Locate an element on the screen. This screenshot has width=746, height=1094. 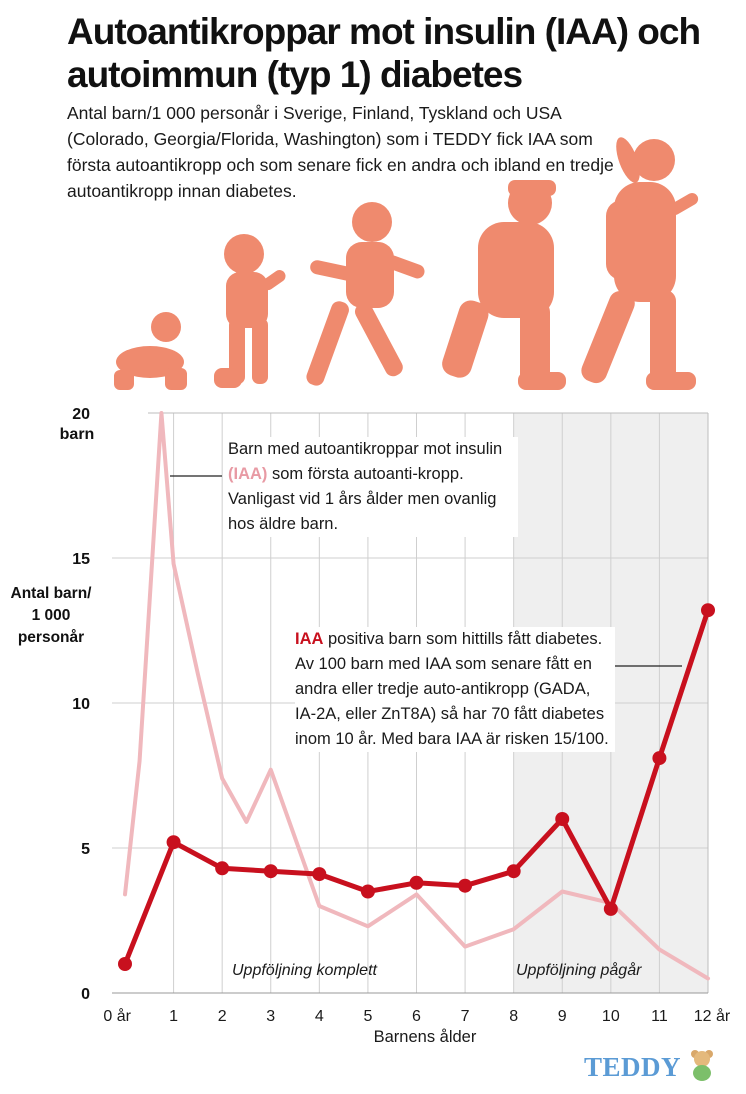
baby-crawling-icon is located at coordinates (150, 351).